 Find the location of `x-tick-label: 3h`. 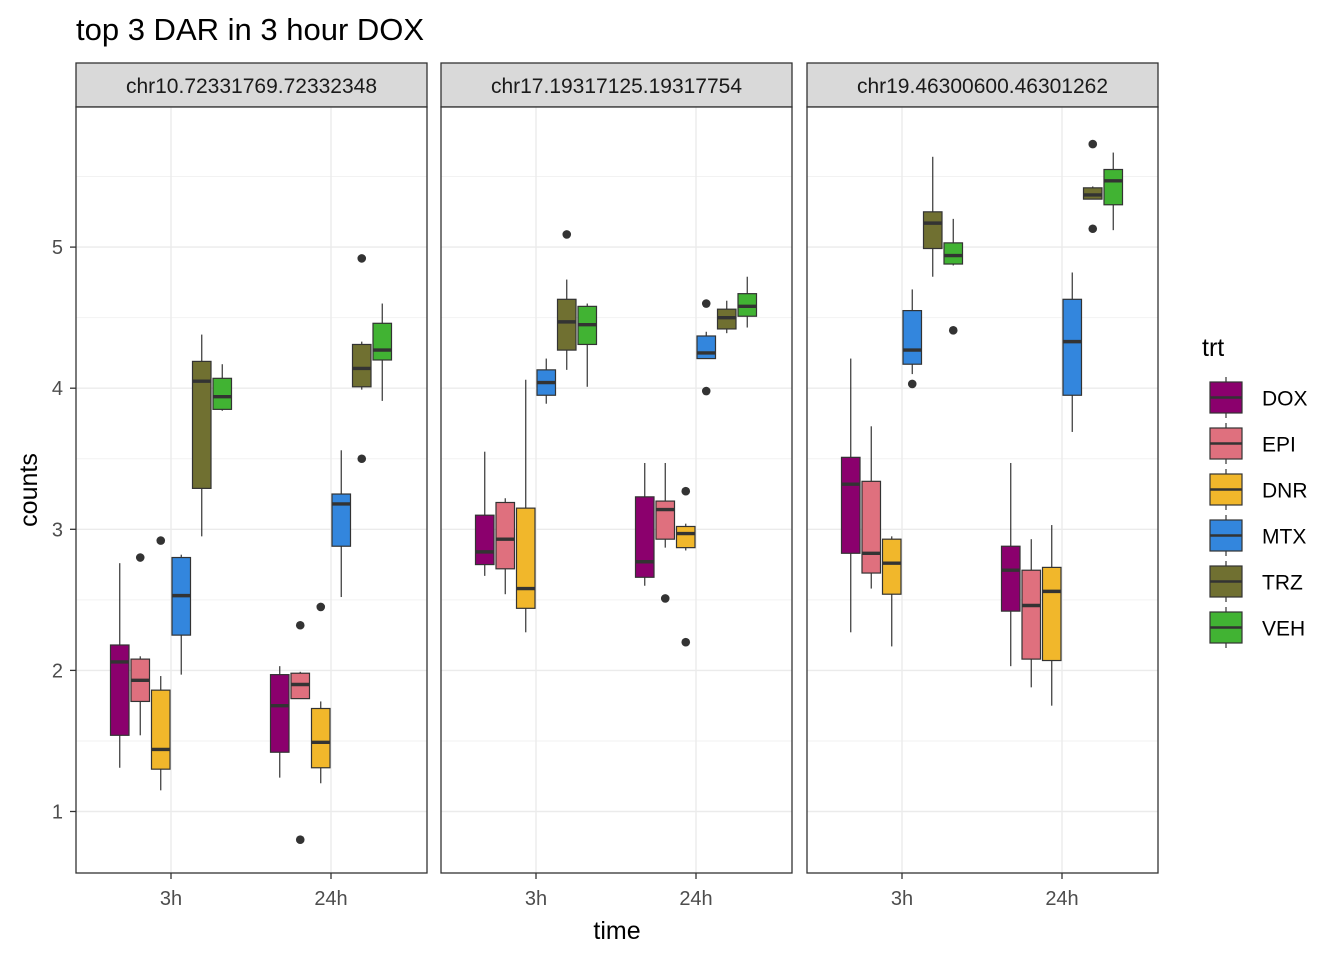

x-tick-label: 3h is located at coordinates (902, 899).